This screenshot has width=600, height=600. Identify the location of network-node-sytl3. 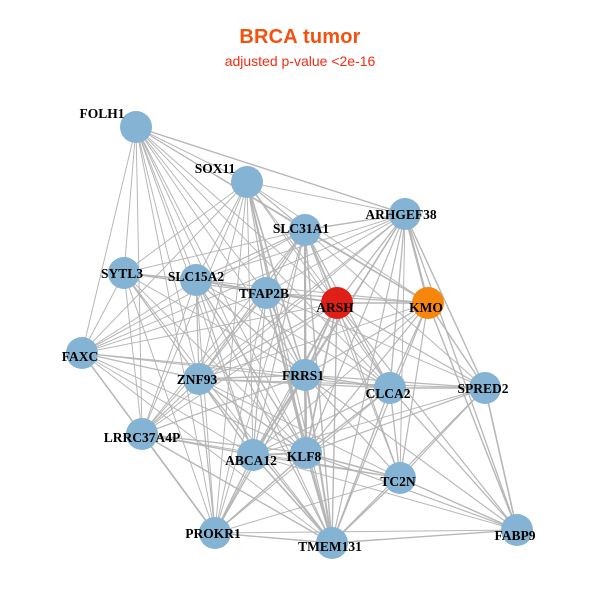
(124, 273).